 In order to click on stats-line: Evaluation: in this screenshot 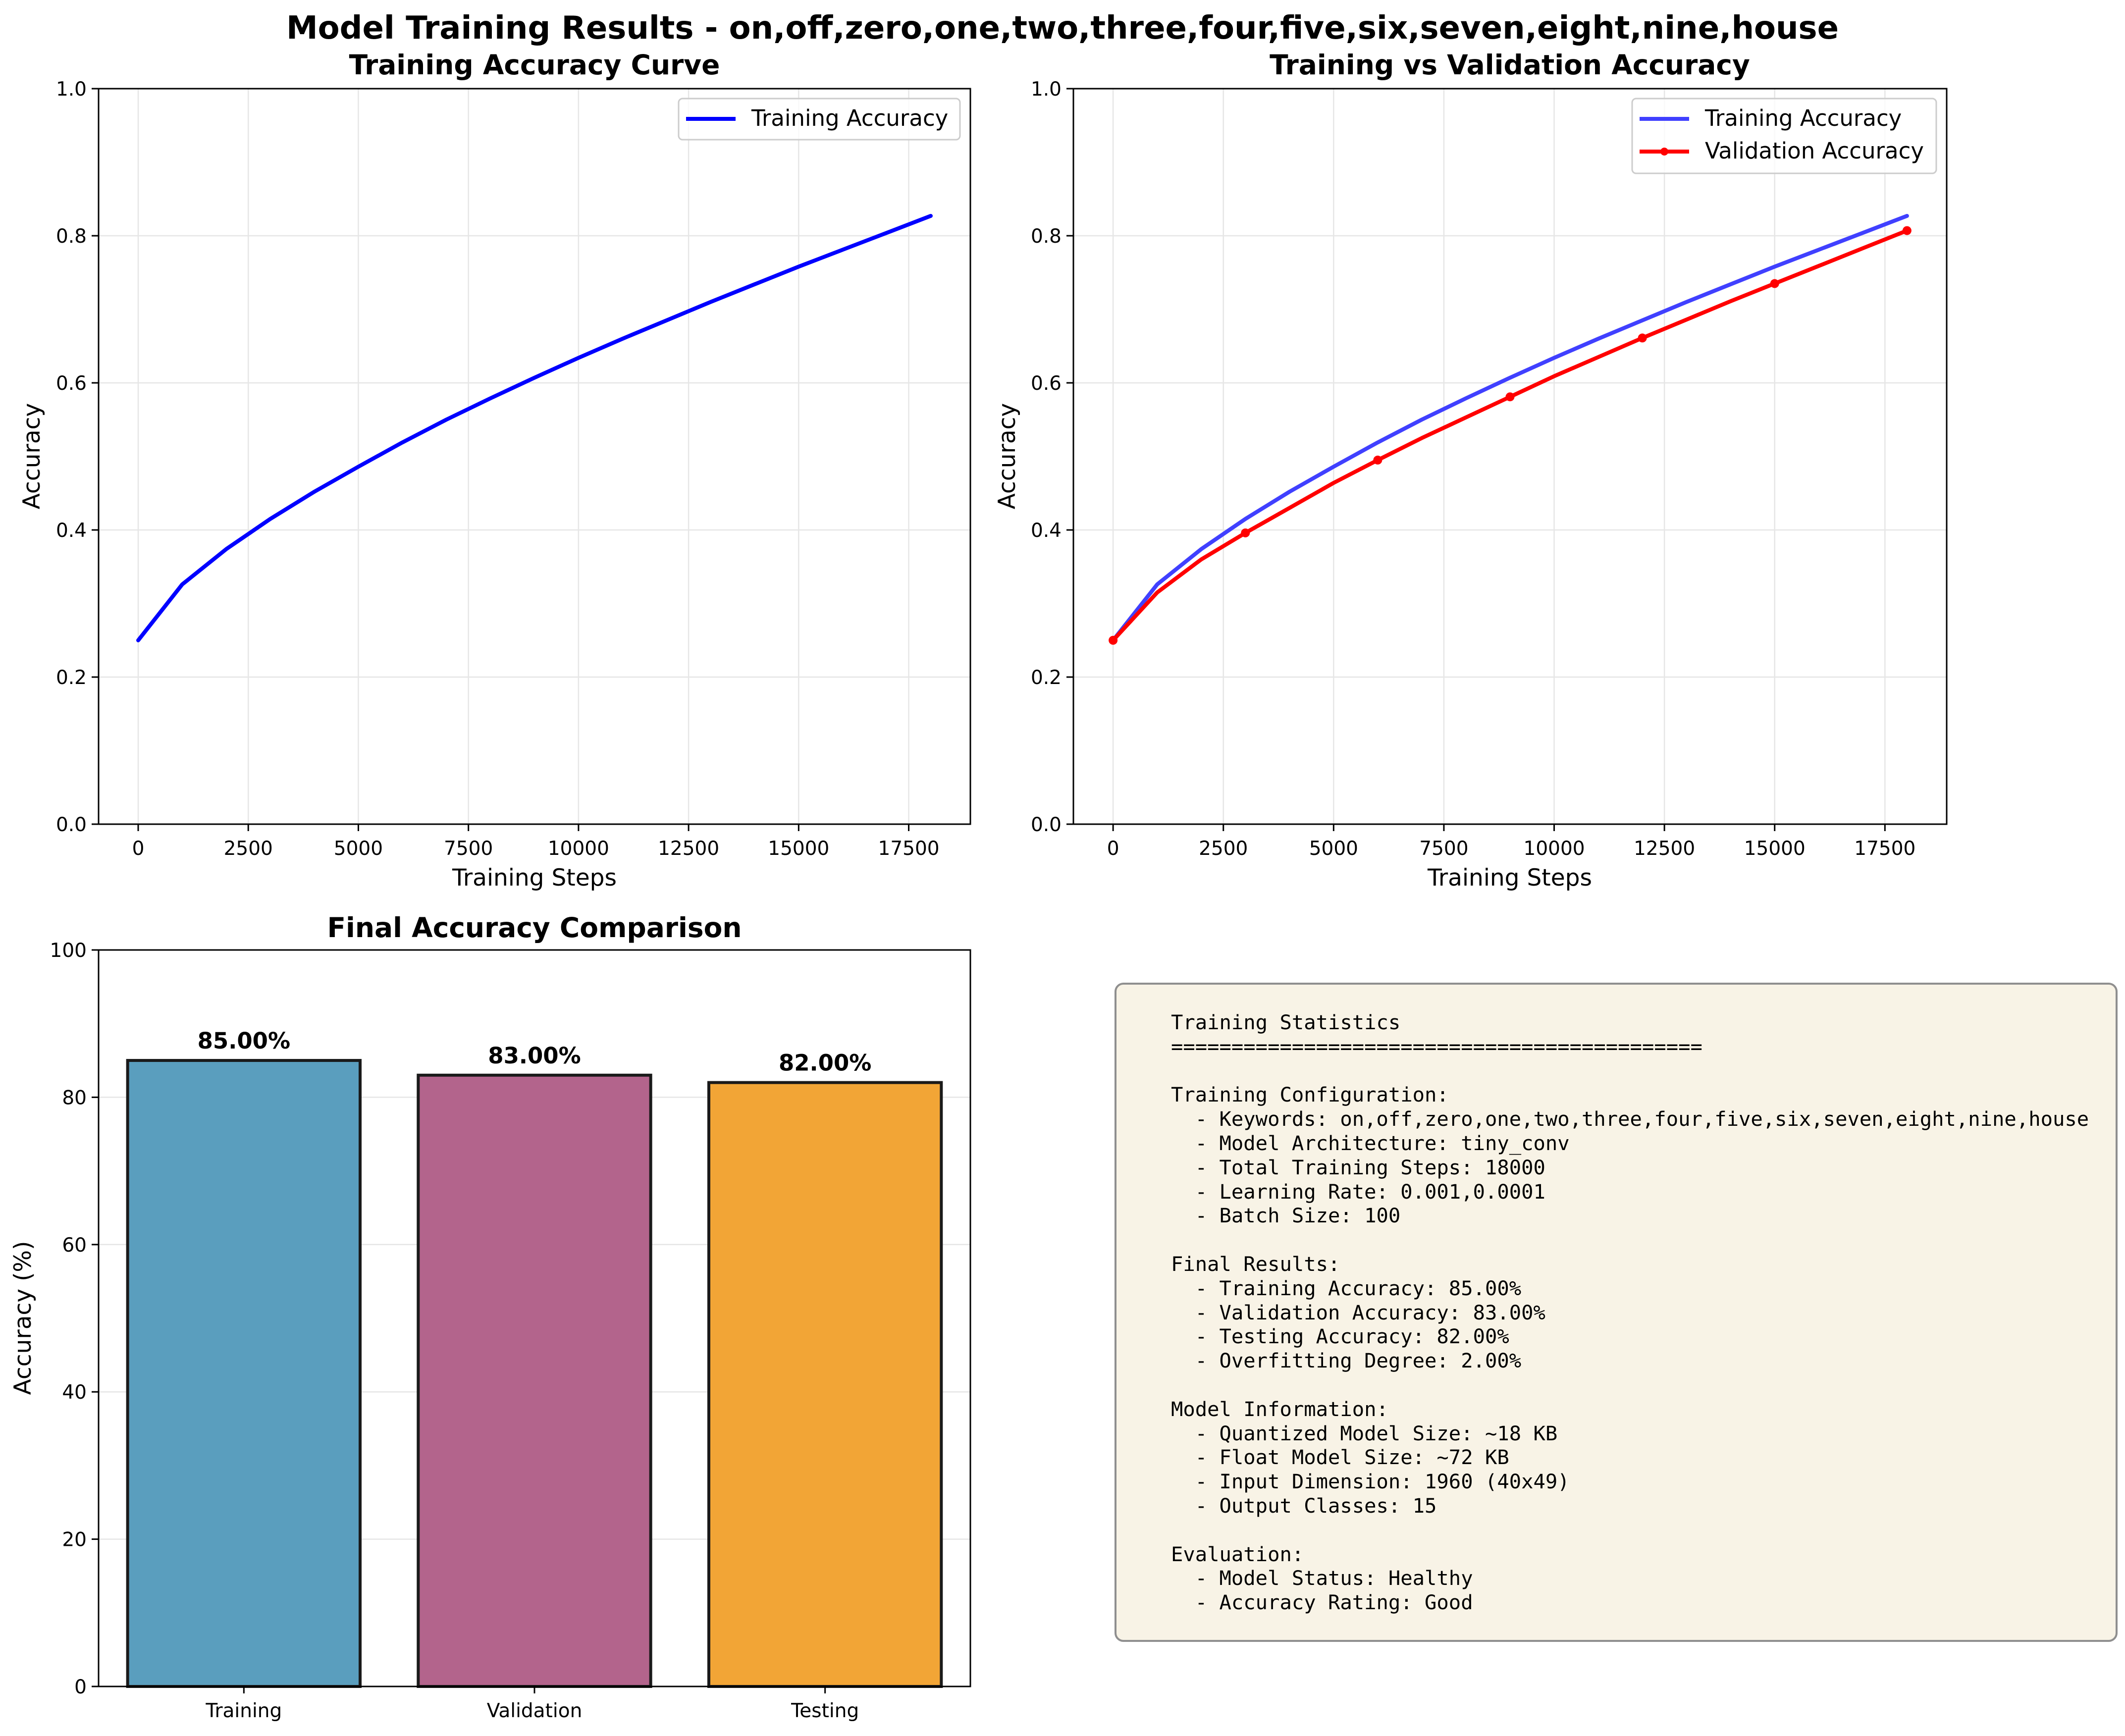, I will do `click(1237, 1554)`.